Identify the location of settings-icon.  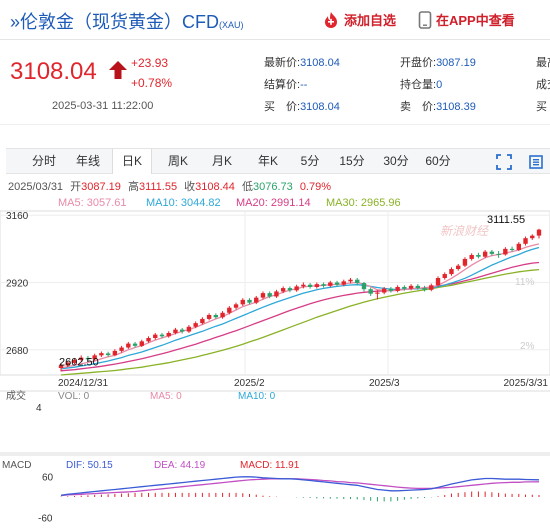
(536, 162).